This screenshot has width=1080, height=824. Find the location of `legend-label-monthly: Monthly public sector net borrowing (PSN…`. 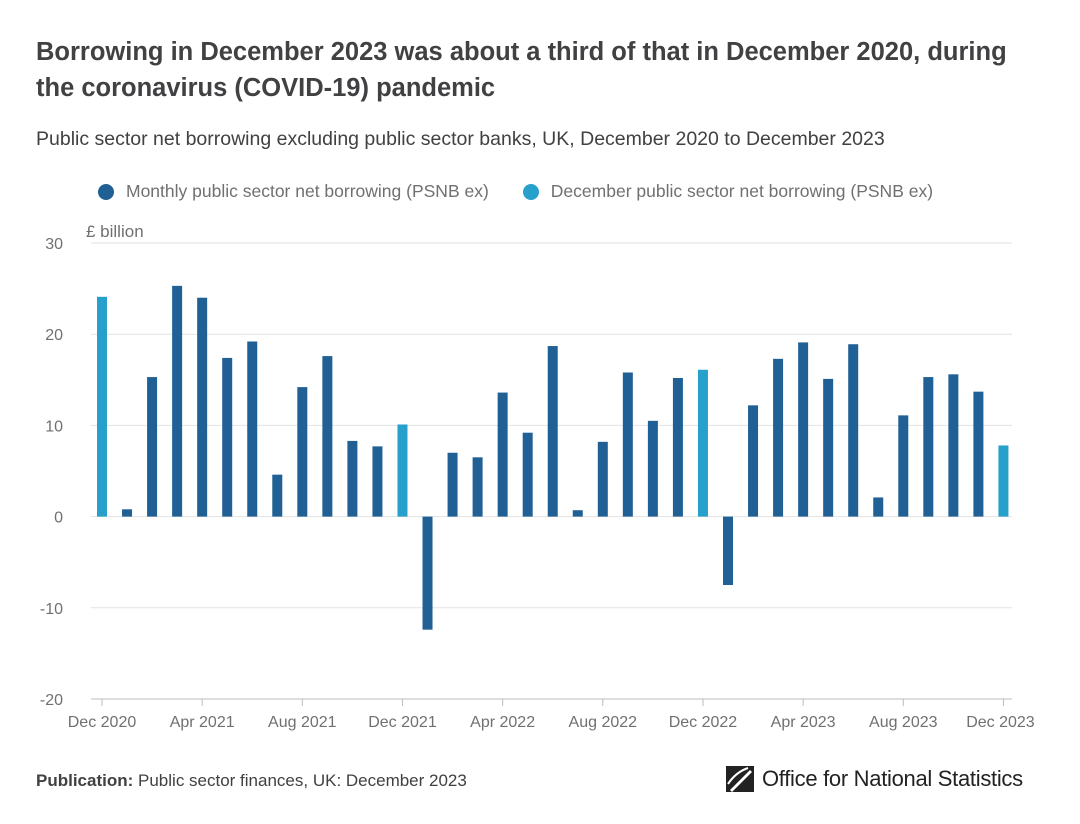

legend-label-monthly: Monthly public sector net borrowing (PSN… is located at coordinates (307, 191).